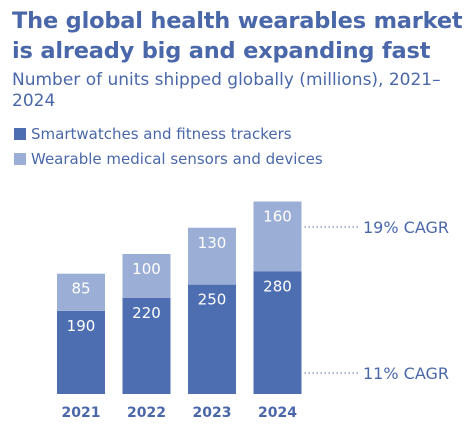 This screenshot has height=432, width=476. What do you see at coordinates (80, 289) in the screenshot?
I see `data-label: 85` at bounding box center [80, 289].